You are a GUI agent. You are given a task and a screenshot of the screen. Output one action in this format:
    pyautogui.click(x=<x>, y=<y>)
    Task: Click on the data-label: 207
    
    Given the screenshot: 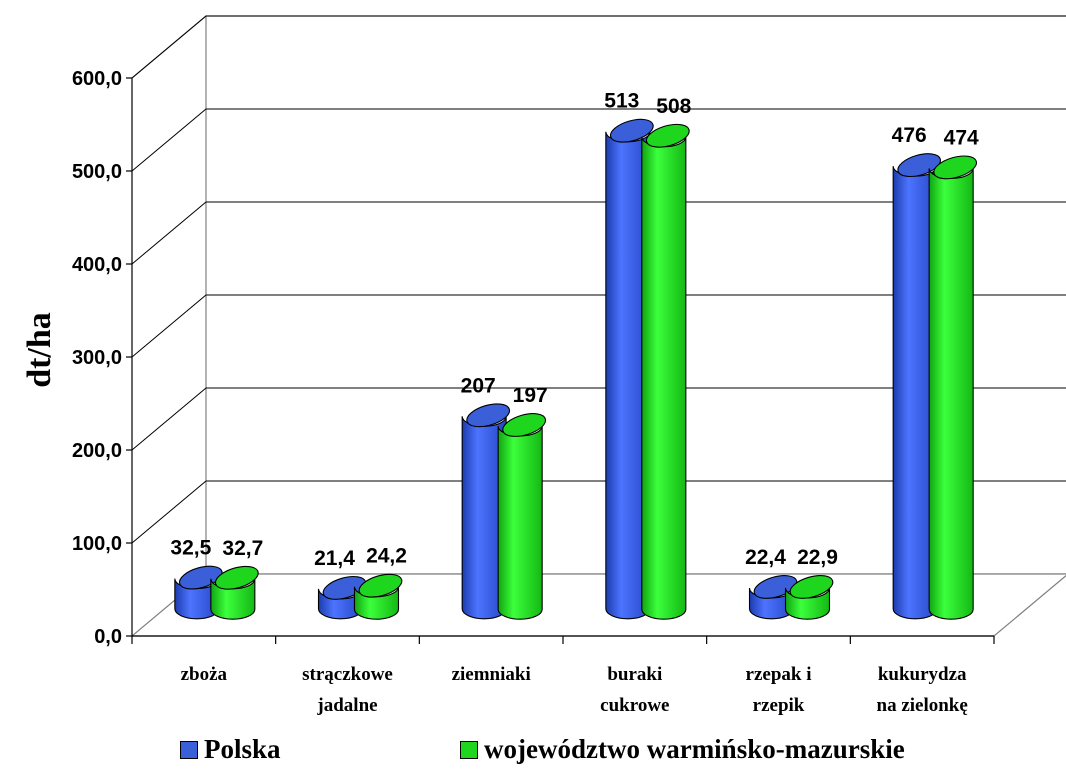 What is the action you would take?
    pyautogui.click(x=478, y=385)
    